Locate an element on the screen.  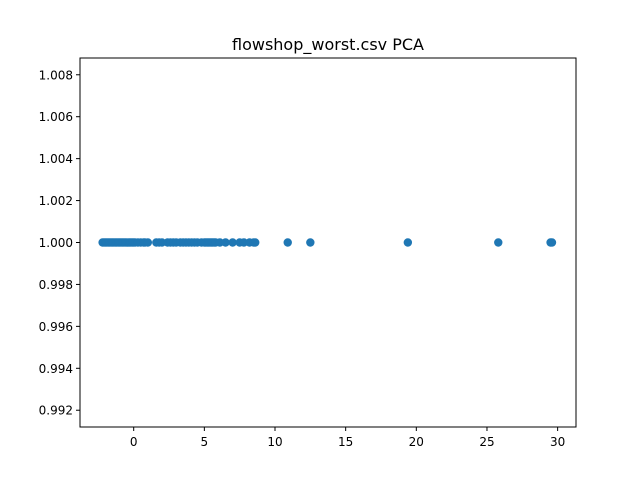
y-tick-label: 0.994 is located at coordinates (56, 369).